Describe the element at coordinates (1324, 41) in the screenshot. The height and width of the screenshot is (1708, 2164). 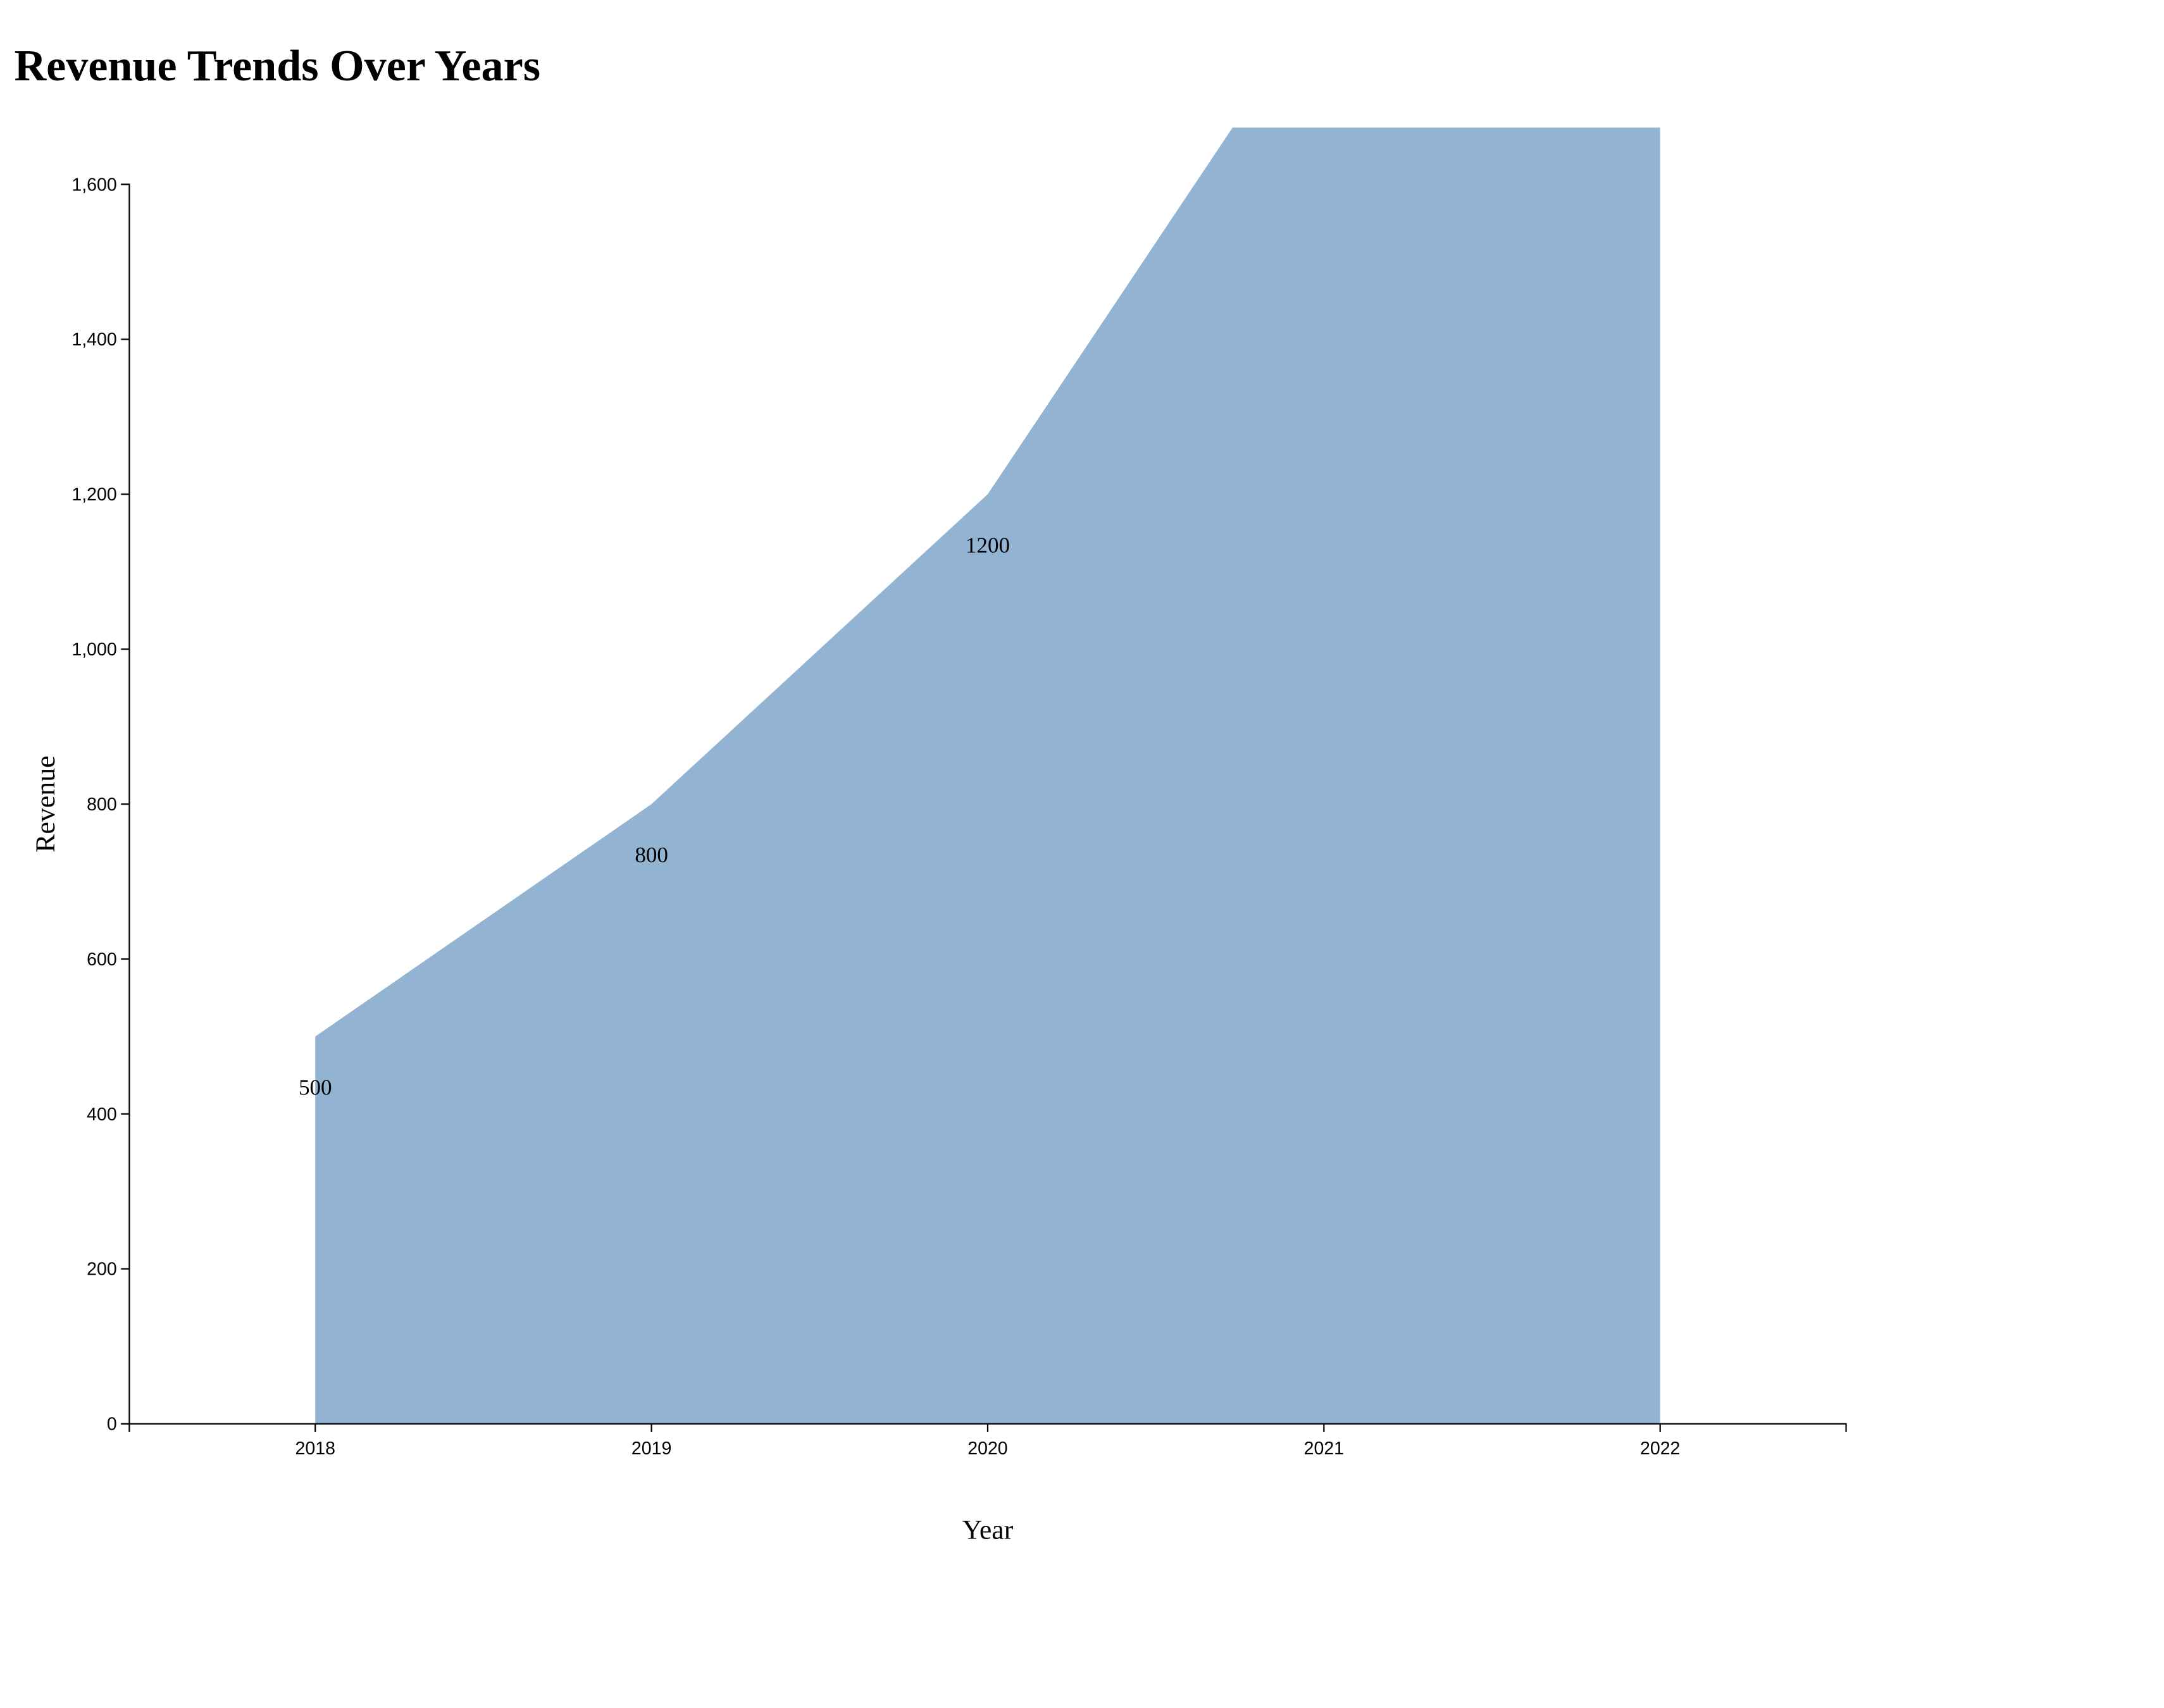
I see `data-label: 1850` at that location.